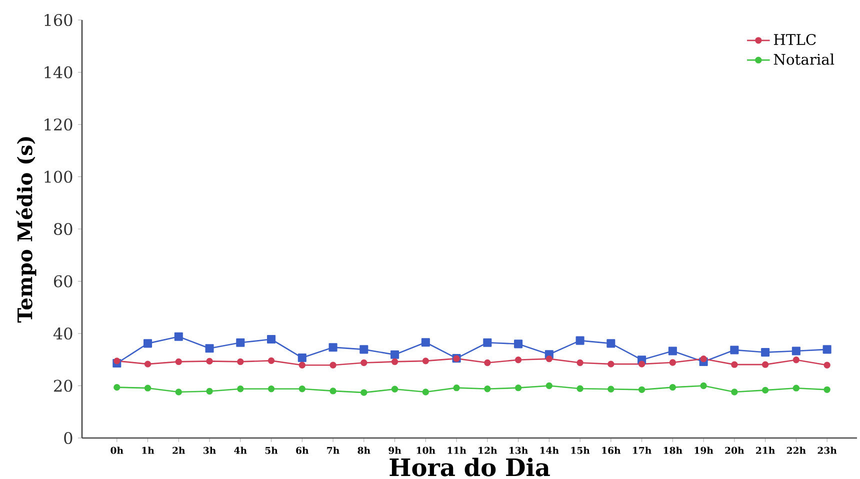 The height and width of the screenshot is (479, 860). I want to click on y-tick-label: 0, so click(68, 438).